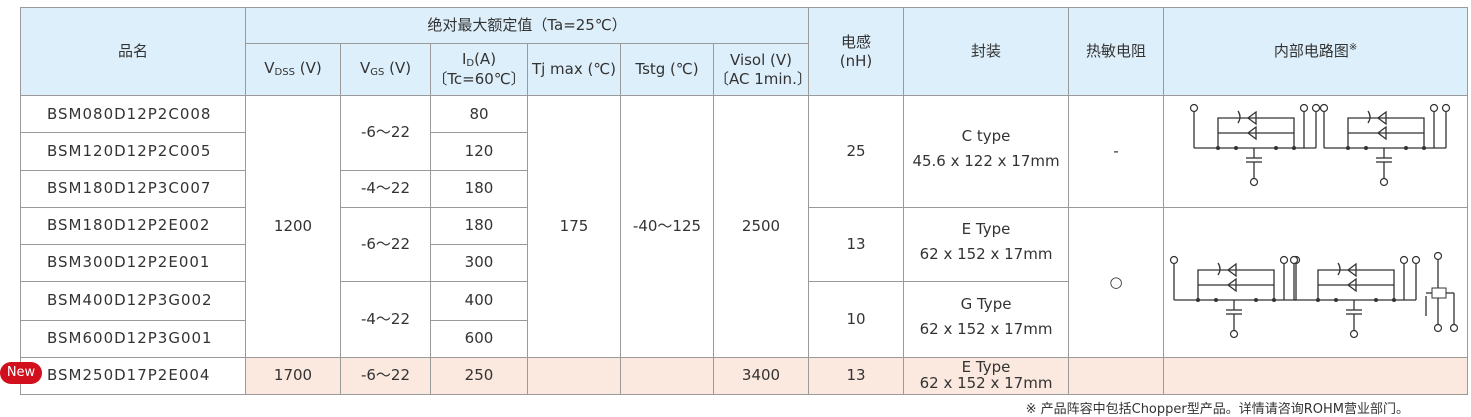 The height and width of the screenshot is (417, 1471). I want to click on header-cell: 内部电路图※, so click(1316, 51).